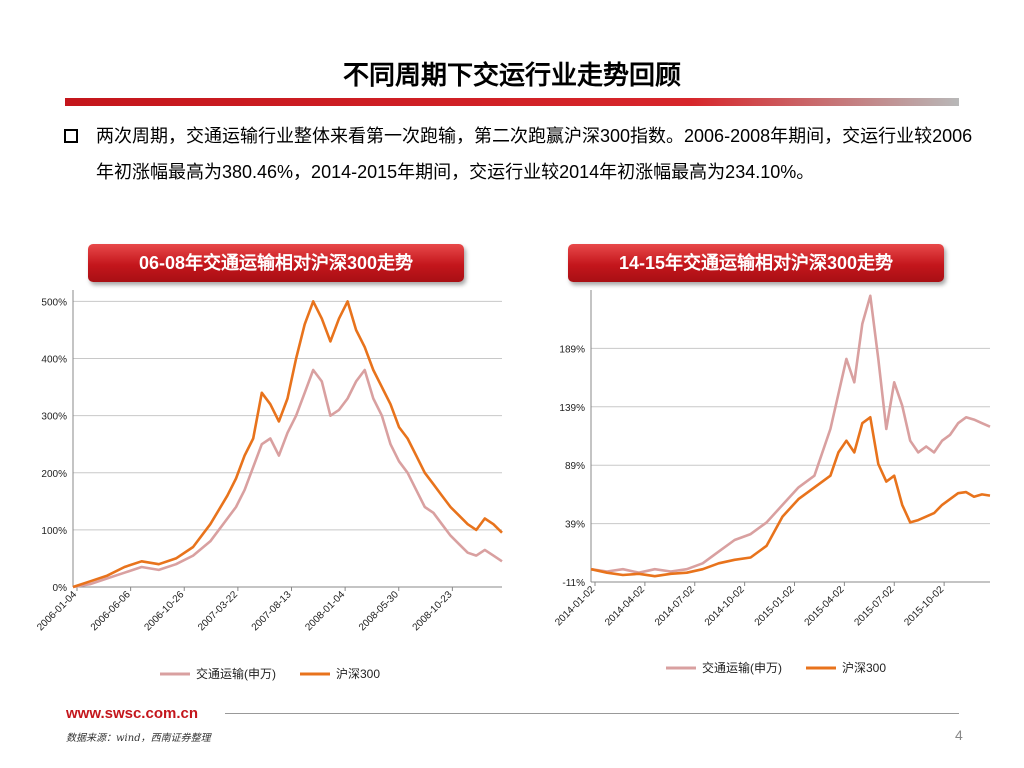 This screenshot has width=1024, height=768. What do you see at coordinates (132, 713) in the screenshot?
I see `footer-website: www.swsc.com.cn` at bounding box center [132, 713].